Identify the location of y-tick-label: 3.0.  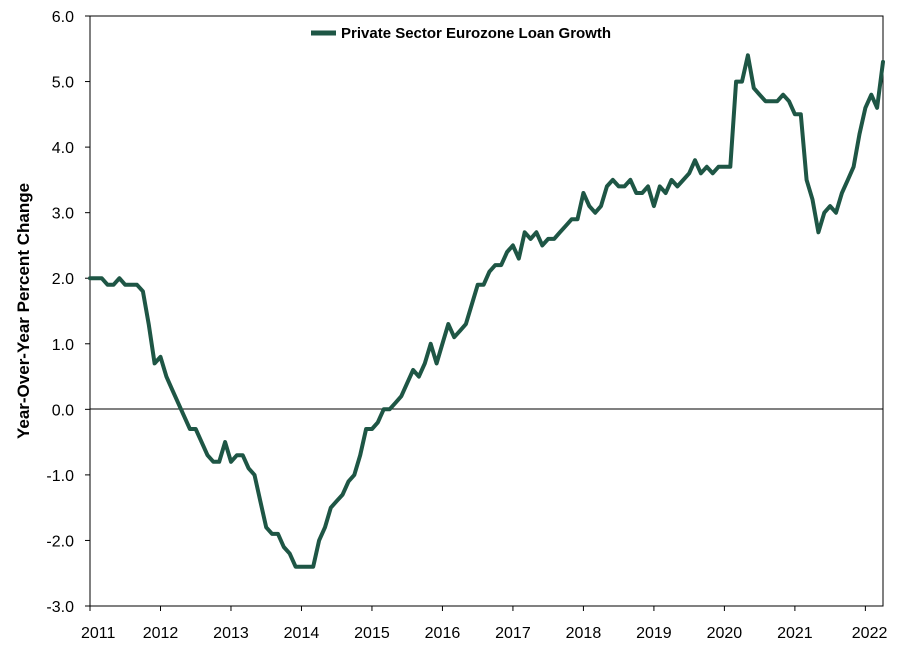
(63, 214).